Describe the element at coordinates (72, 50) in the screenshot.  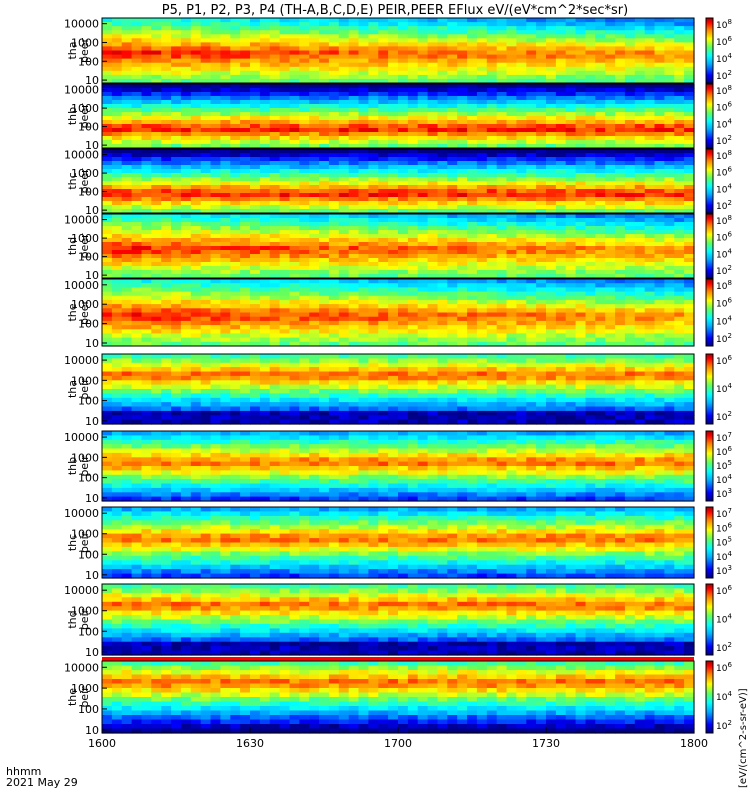
I see `panel-label-probe: tha` at that location.